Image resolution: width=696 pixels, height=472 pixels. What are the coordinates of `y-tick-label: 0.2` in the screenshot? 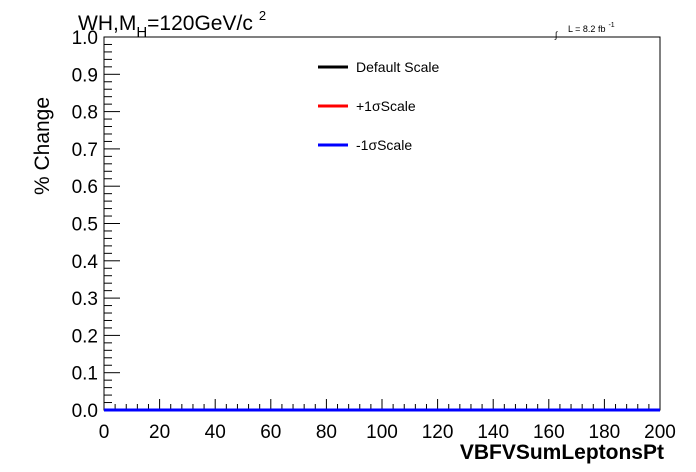 It's located at (85, 336).